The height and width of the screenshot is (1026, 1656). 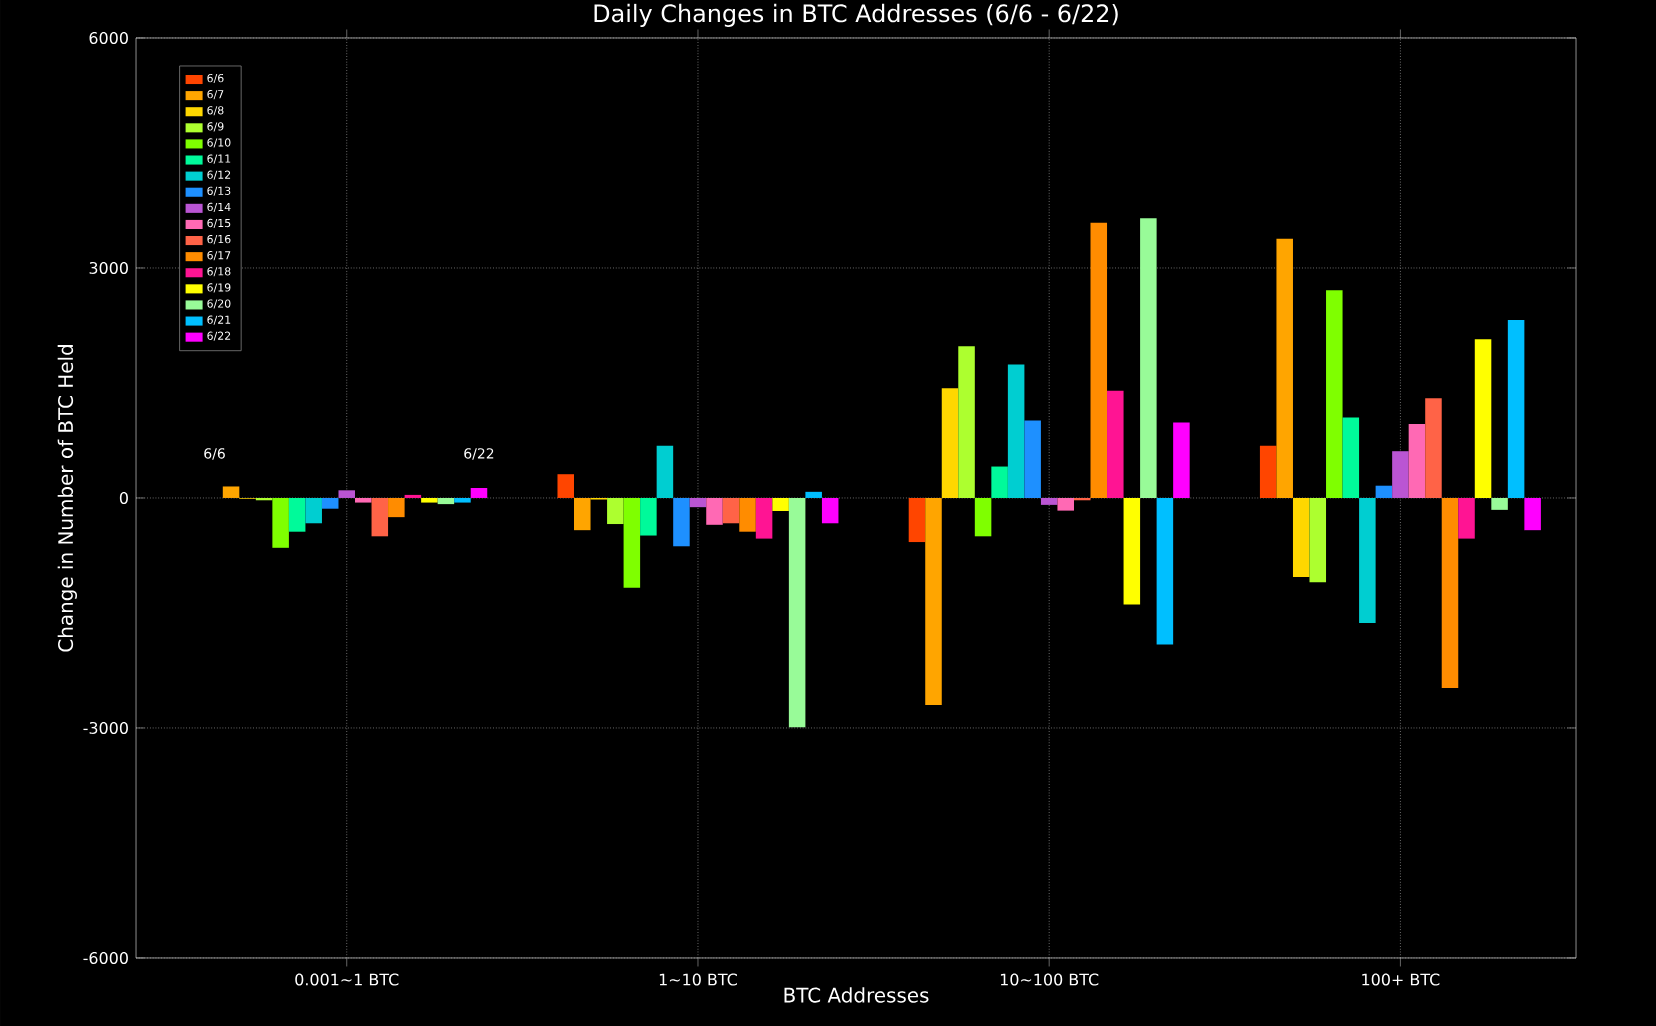 What do you see at coordinates (856, 995) in the screenshot?
I see `x-axis-title: BTC Addresses` at bounding box center [856, 995].